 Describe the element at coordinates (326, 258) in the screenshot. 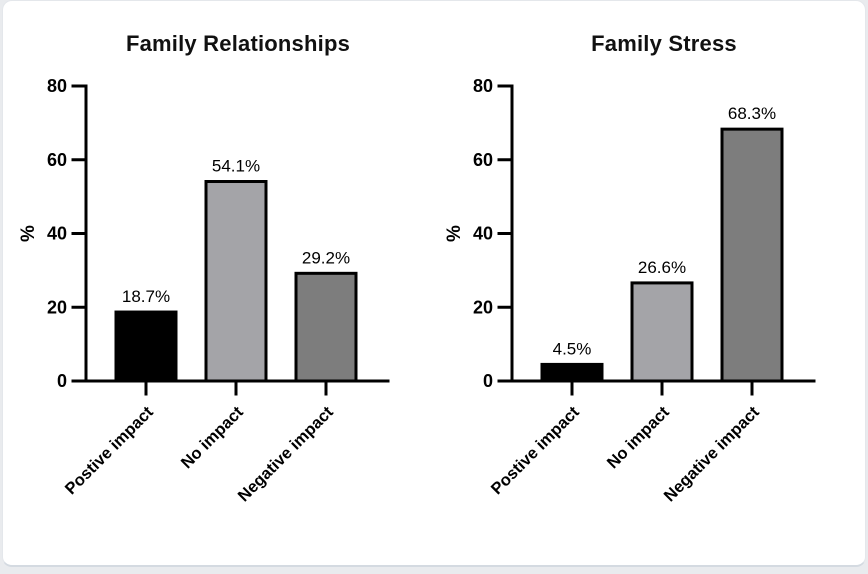

I see `bar-value-label: 29.2%` at that location.